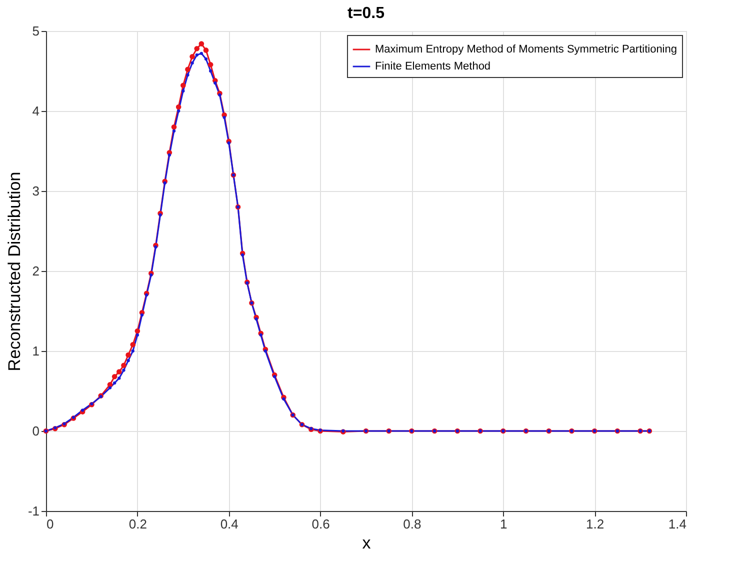 This screenshot has height=588, width=756. I want to click on x-tick-label: 0.8, so click(412, 524).